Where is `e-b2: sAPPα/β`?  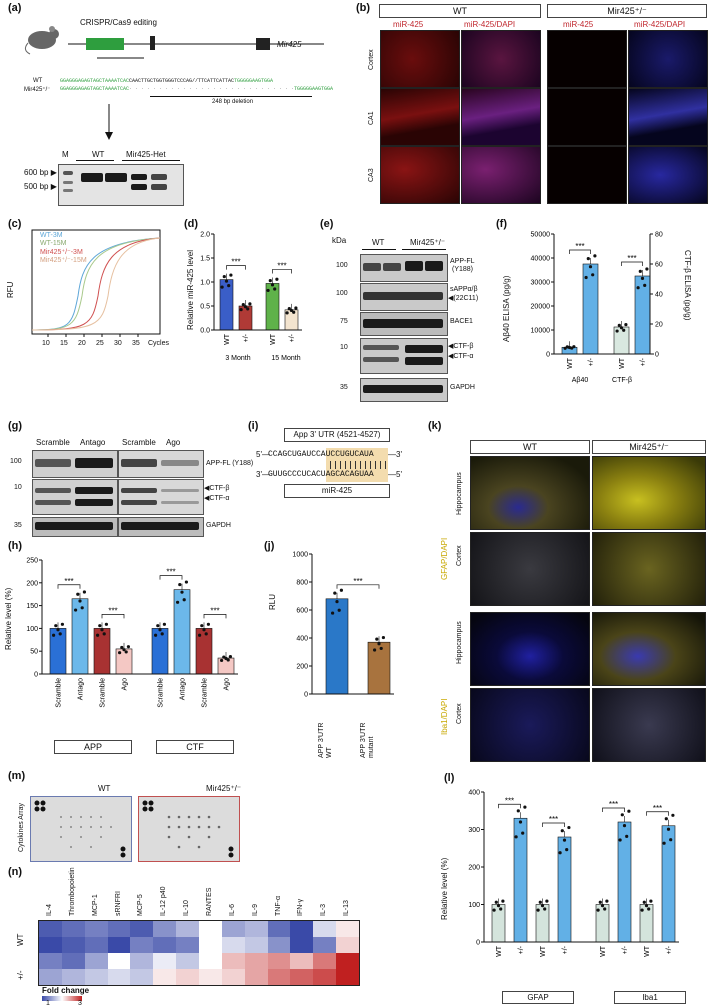 e-b2: sAPPα/β is located at coordinates (464, 289).